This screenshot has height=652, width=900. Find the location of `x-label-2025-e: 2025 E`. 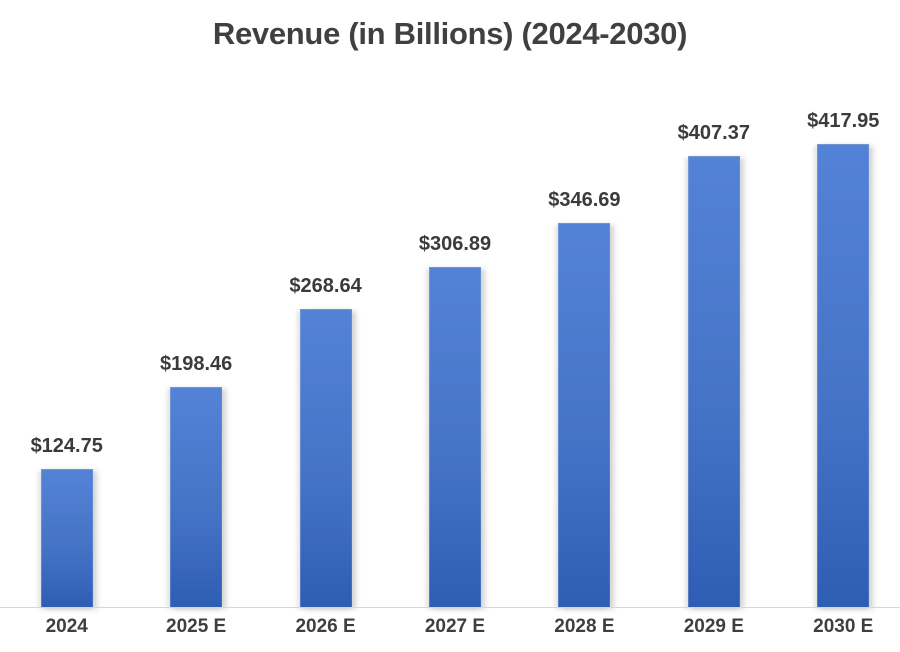

x-label-2025-e: 2025 E is located at coordinates (196, 626).